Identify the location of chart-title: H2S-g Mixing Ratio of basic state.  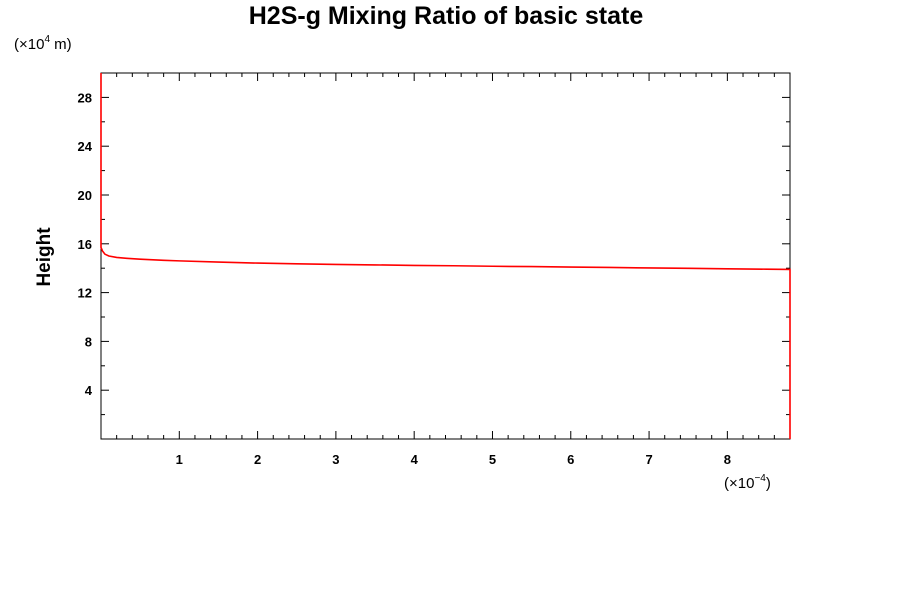
(446, 16).